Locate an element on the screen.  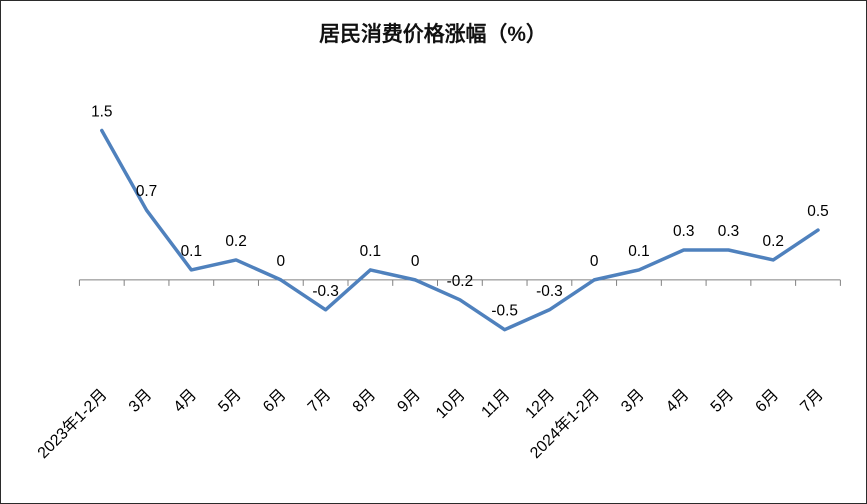
chart-title: 居民消费价格涨幅（%） is located at coordinates (433, 34).